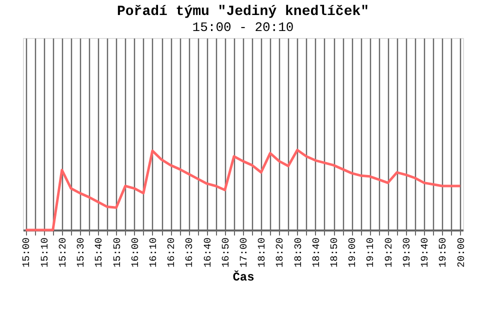 Image resolution: width=500 pixels, height=309 pixels. Describe the element at coordinates (263, 253) in the screenshot. I see `x-tick-label: 18:10` at that location.